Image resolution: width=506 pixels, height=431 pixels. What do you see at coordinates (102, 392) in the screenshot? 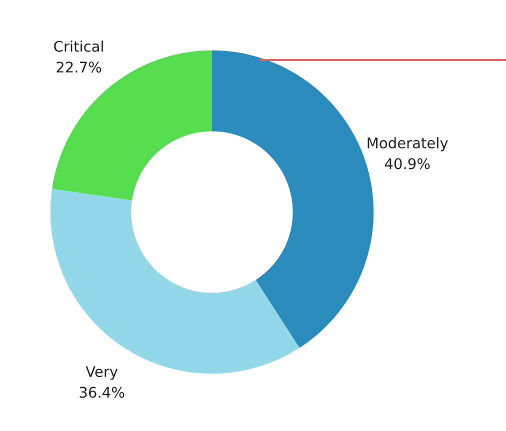
I see `data-label: 36.4%` at bounding box center [102, 392].